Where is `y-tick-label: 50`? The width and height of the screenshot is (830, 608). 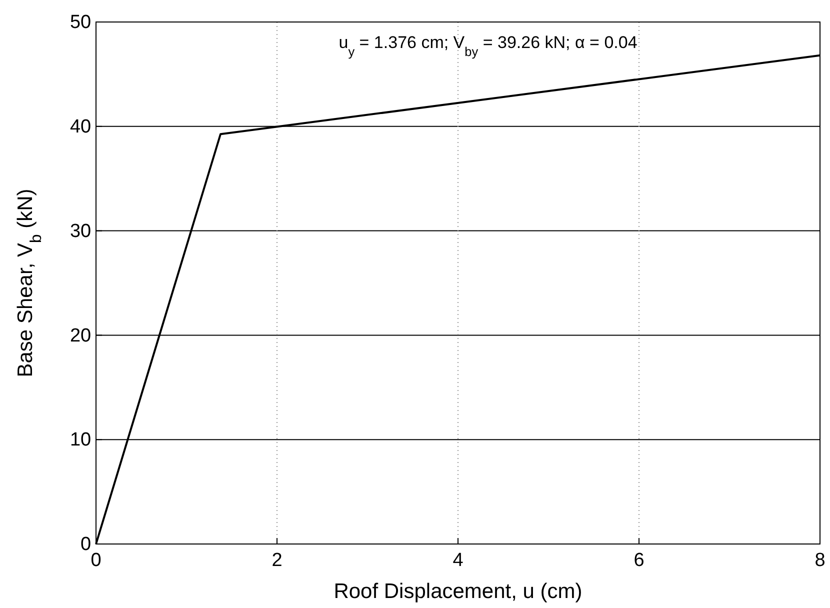 y-tick-label: 50 is located at coordinates (81, 23).